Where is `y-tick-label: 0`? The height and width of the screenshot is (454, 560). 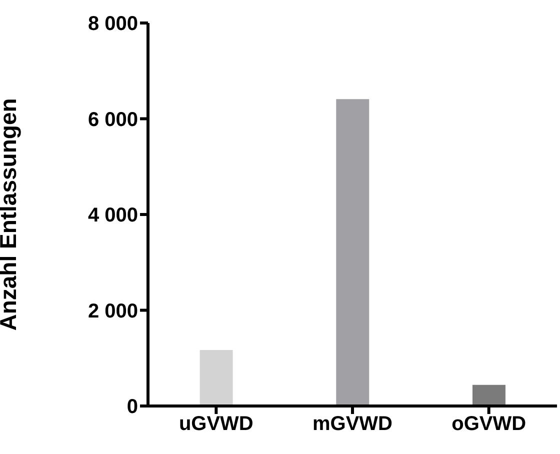
y-tick-label: 0 is located at coordinates (132, 407).